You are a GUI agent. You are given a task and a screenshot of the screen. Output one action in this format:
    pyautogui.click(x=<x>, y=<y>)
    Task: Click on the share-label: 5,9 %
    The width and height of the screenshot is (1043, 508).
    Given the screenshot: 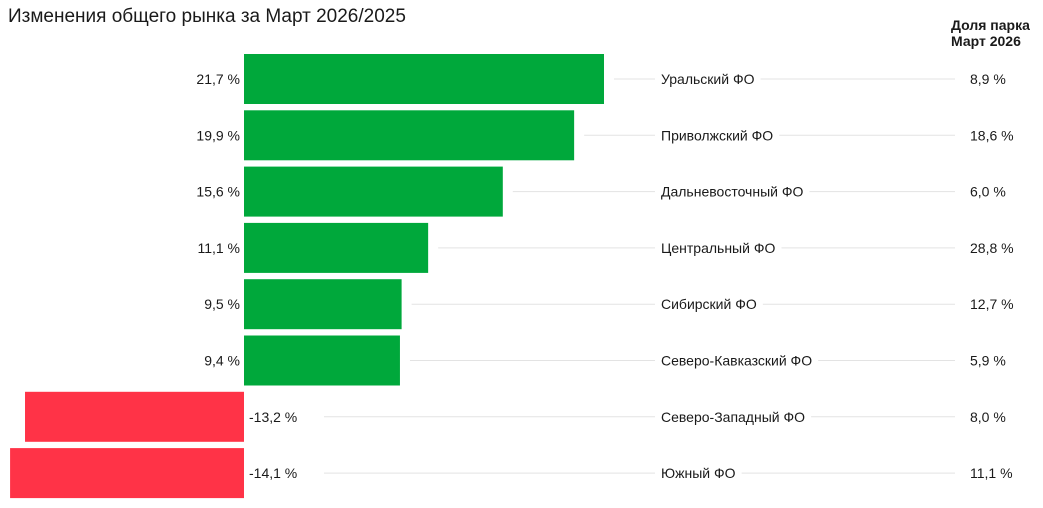 What is the action you would take?
    pyautogui.click(x=988, y=361)
    